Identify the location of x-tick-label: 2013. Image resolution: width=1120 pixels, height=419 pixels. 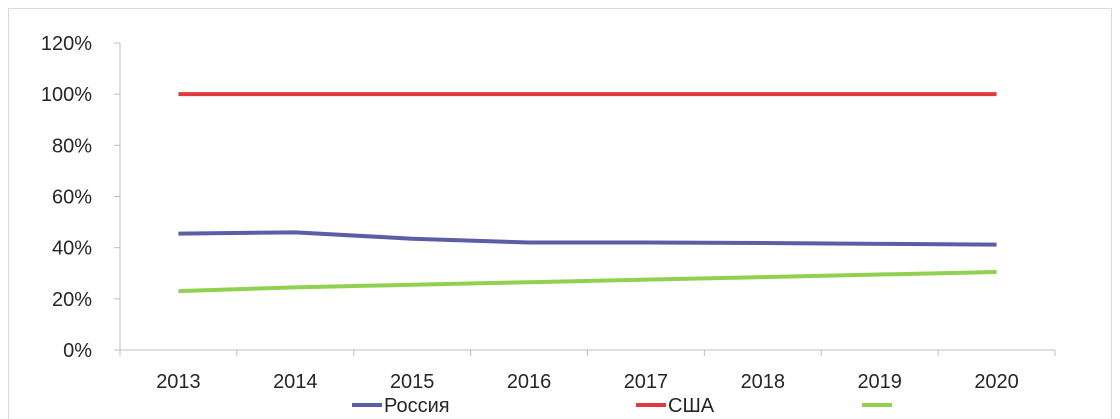
(178, 382).